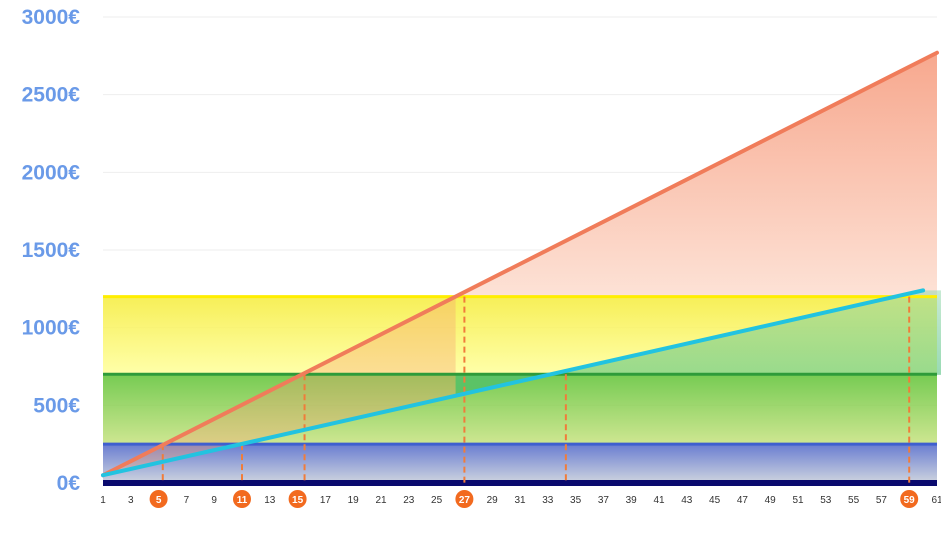 The width and height of the screenshot is (941, 560). Describe the element at coordinates (632, 500) in the screenshot. I see `x-tick-label: 39` at that location.